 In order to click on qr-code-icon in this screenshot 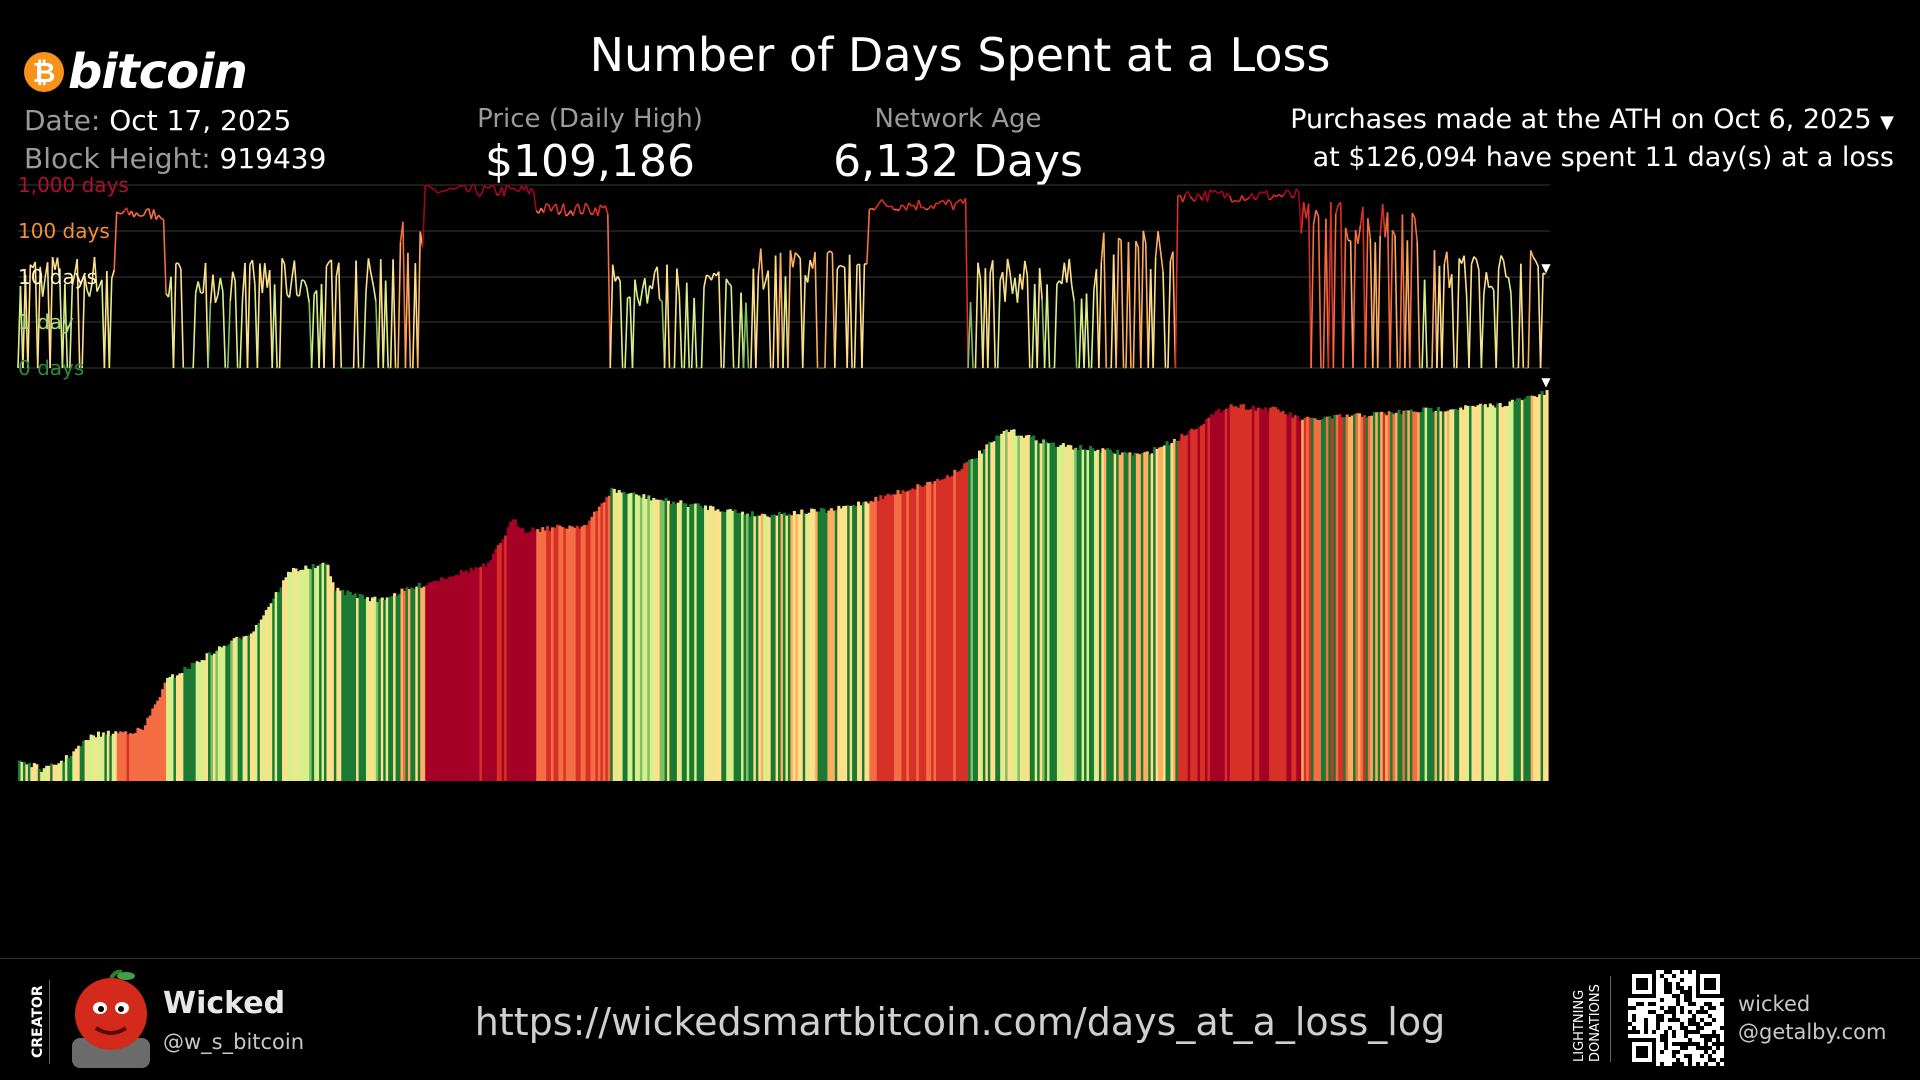, I will do `click(1676, 1018)`.